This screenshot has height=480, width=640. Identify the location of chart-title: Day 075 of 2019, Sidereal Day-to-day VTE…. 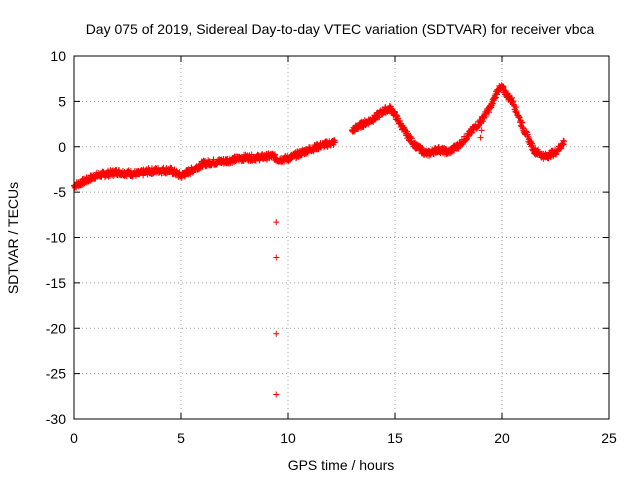
(340, 29).